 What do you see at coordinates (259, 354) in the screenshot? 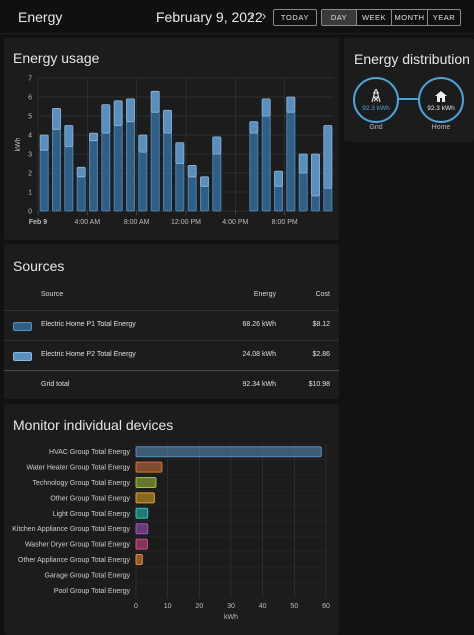
I see `source-energy: 24.08 kWh` at bounding box center [259, 354].